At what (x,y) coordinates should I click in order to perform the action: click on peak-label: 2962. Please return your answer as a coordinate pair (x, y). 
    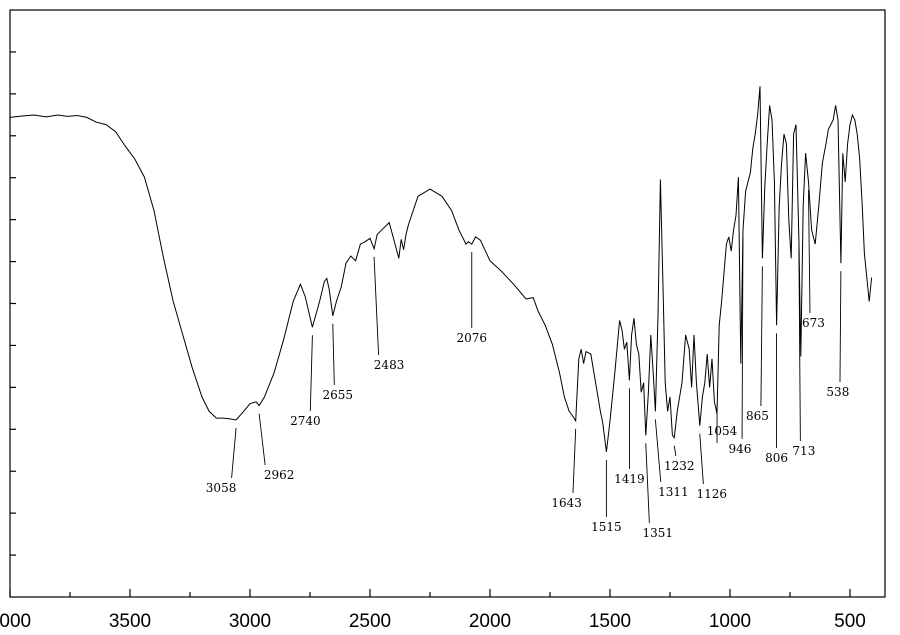
    Looking at the image, I should click on (279, 475).